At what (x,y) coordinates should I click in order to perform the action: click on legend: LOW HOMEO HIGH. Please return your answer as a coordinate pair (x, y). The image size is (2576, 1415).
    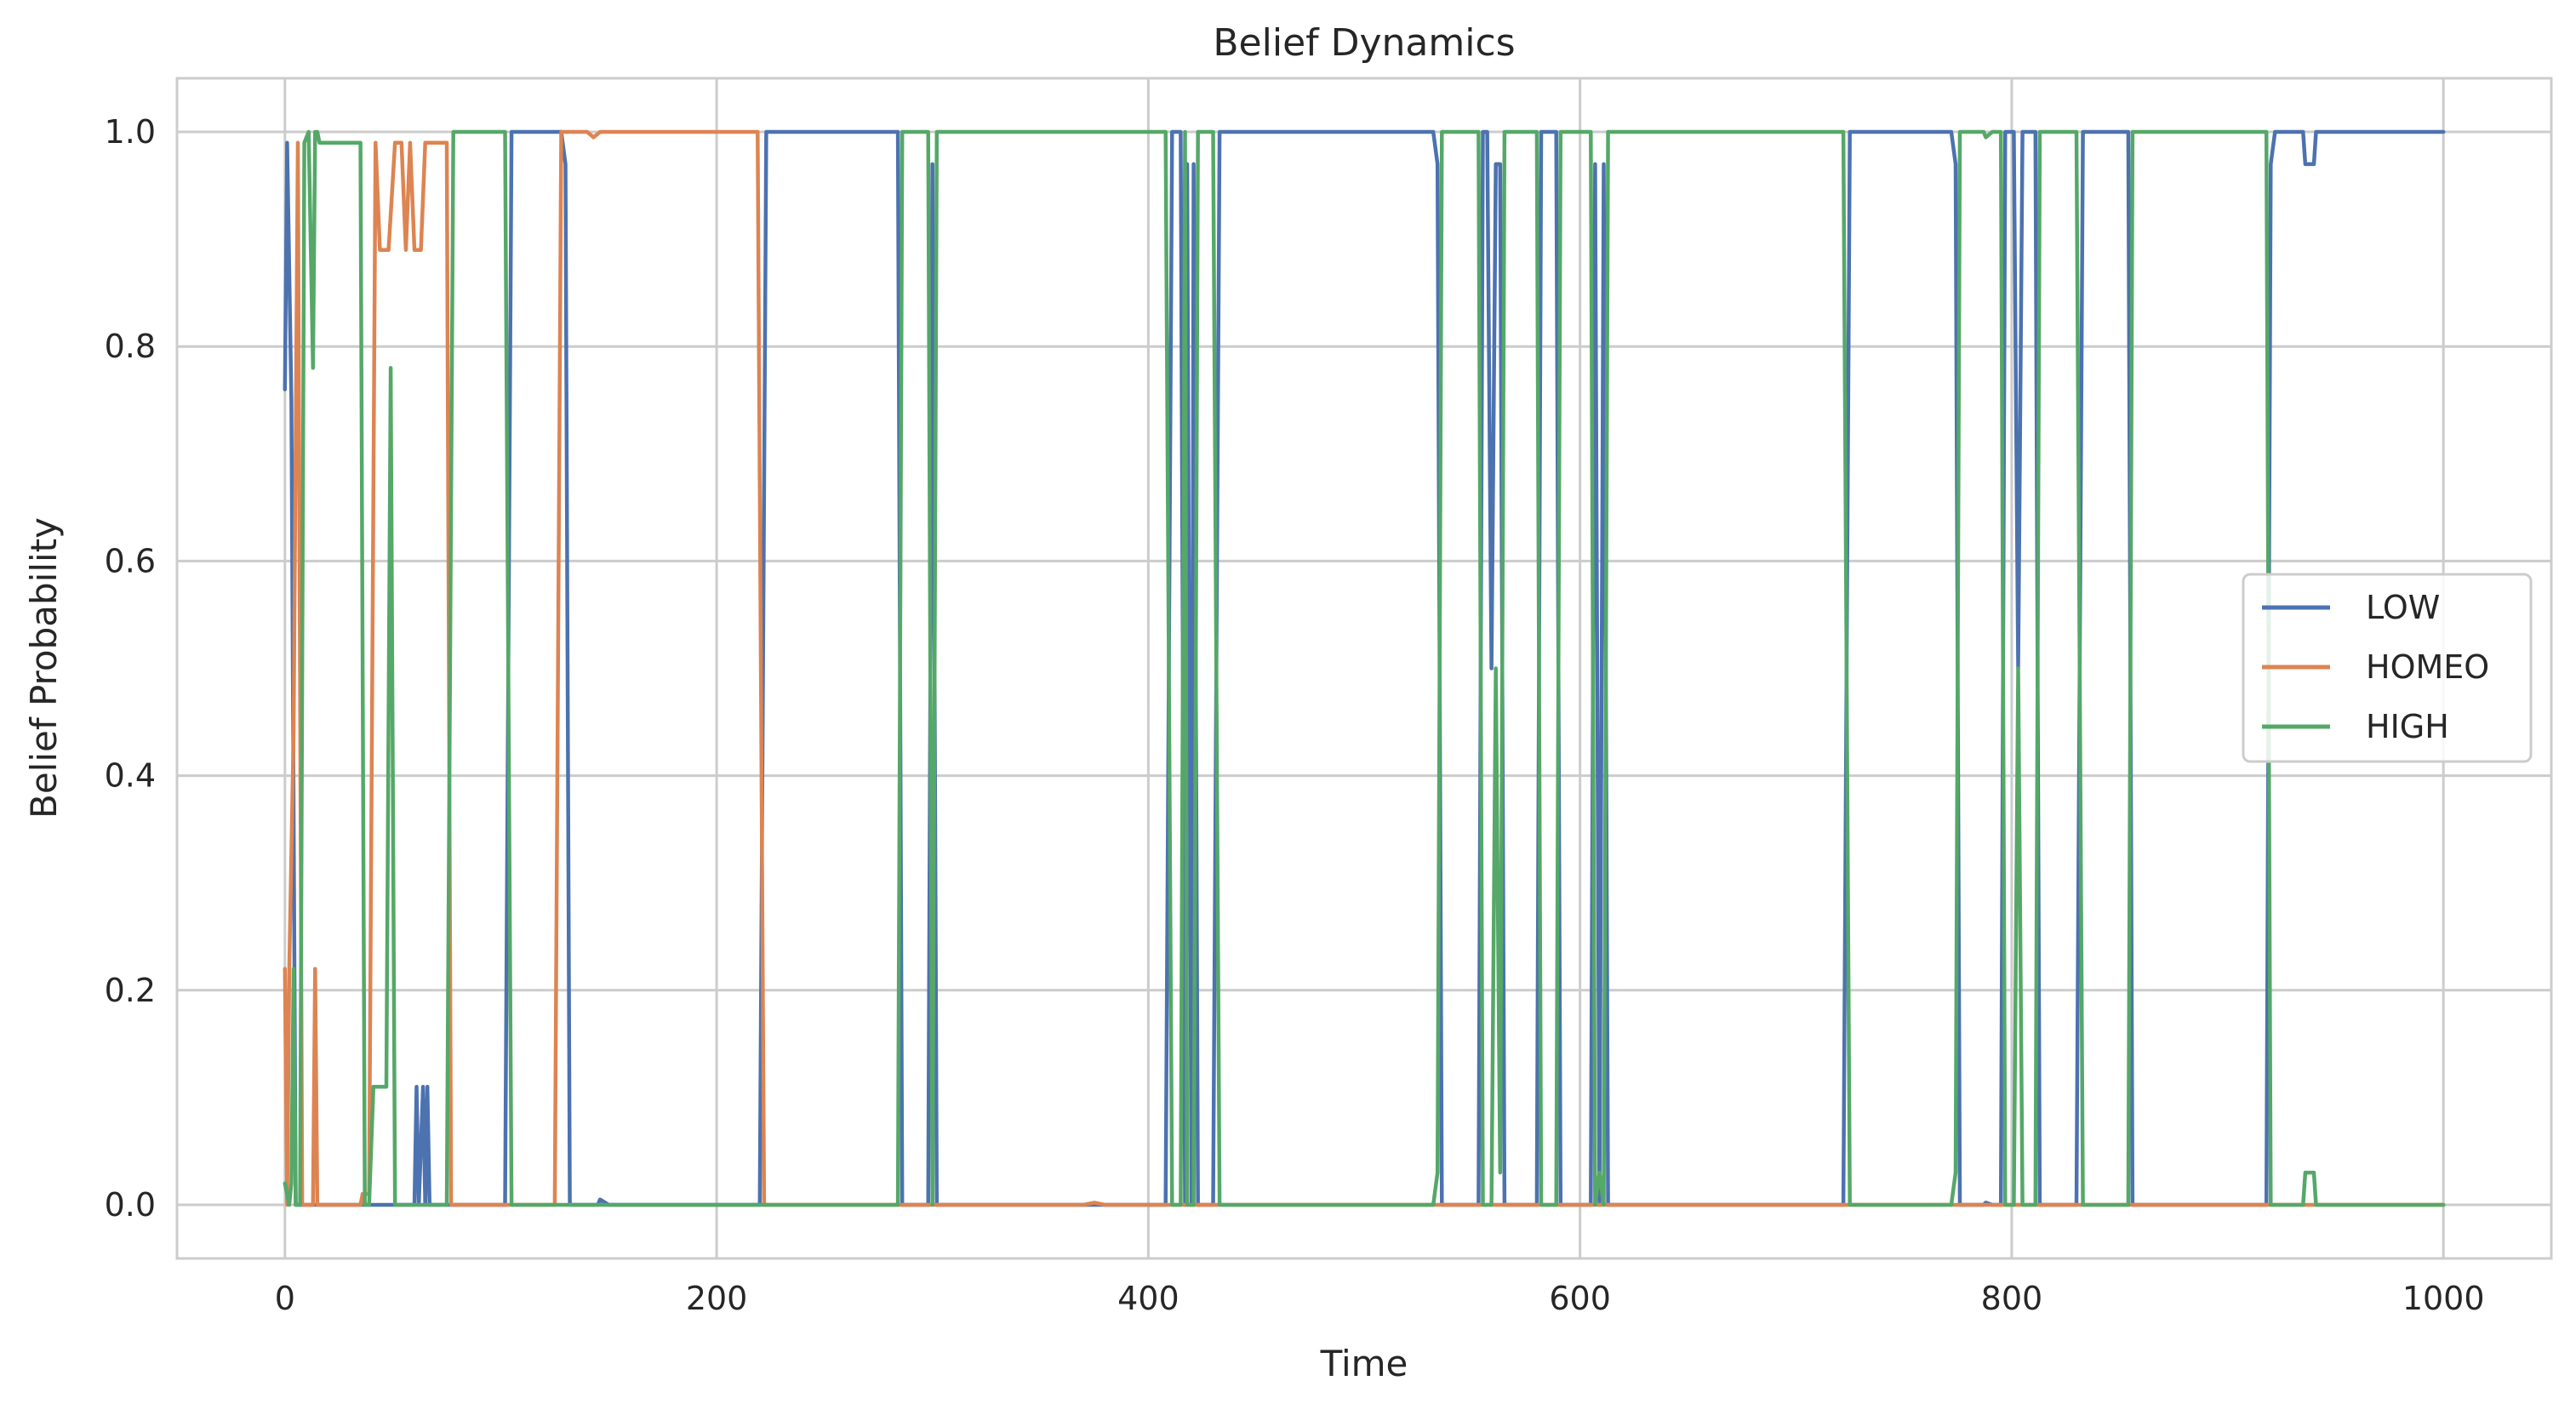
    Looking at the image, I should click on (2387, 668).